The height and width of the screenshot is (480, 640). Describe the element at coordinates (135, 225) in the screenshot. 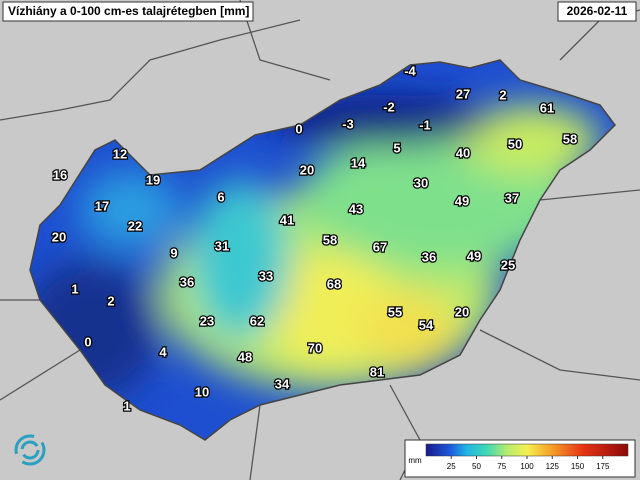

I see `station-value: 22` at that location.